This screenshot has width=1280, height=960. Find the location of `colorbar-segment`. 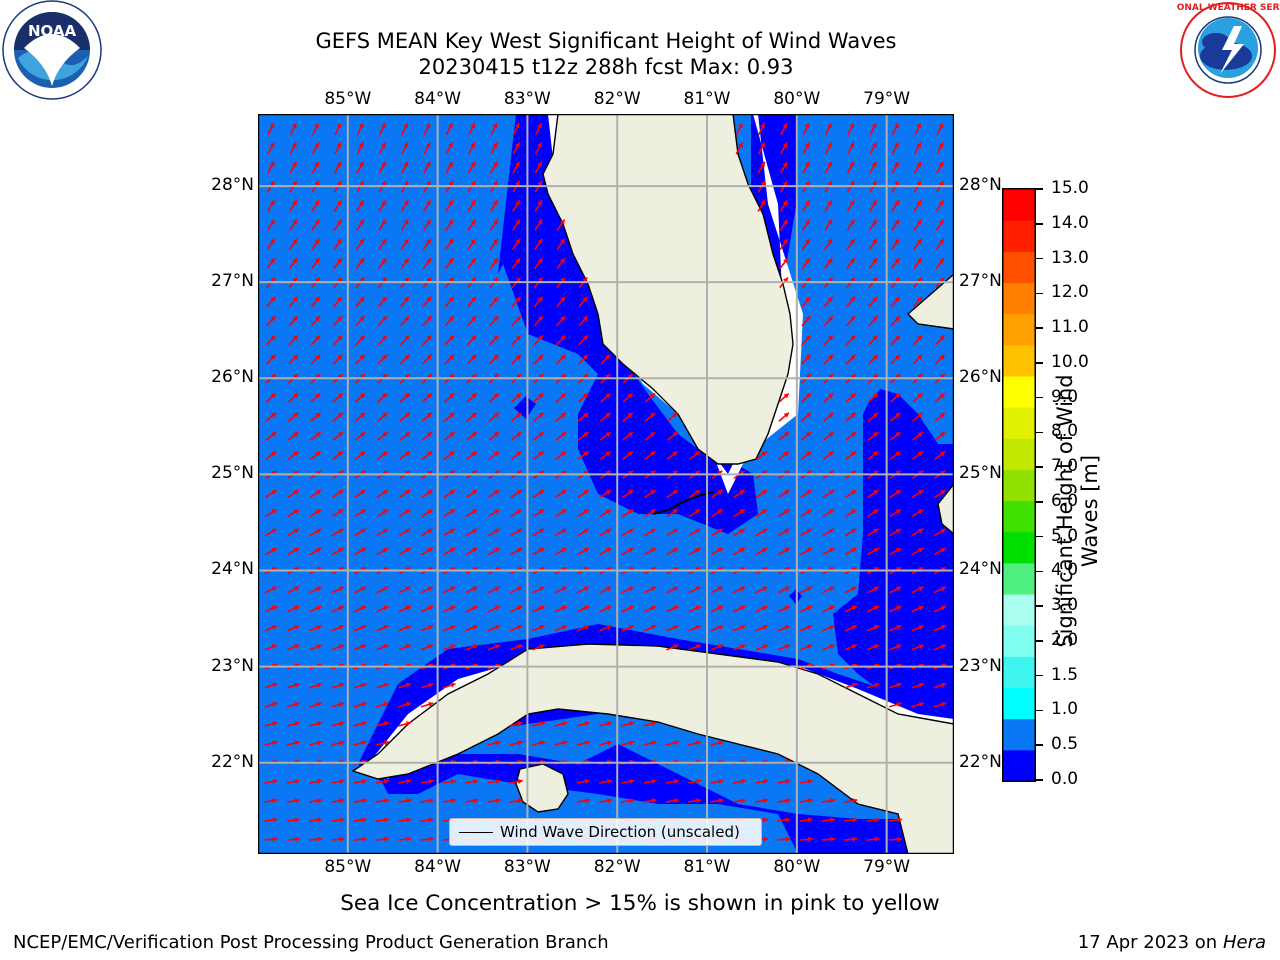

colorbar-segment is located at coordinates (1019, 672).